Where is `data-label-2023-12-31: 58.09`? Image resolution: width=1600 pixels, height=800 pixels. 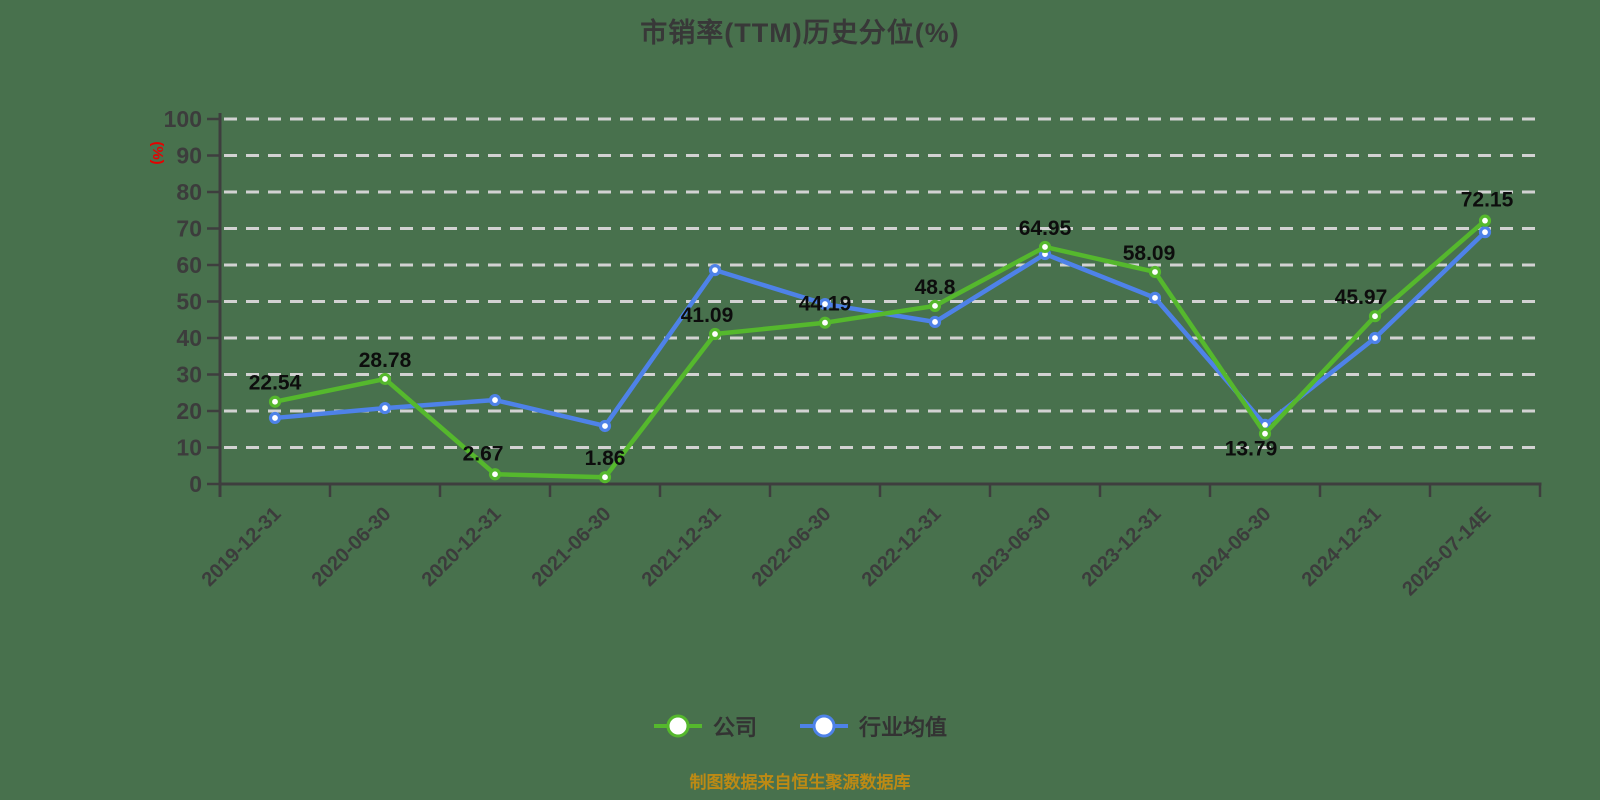 data-label-2023-12-31: 58.09 is located at coordinates (1149, 253).